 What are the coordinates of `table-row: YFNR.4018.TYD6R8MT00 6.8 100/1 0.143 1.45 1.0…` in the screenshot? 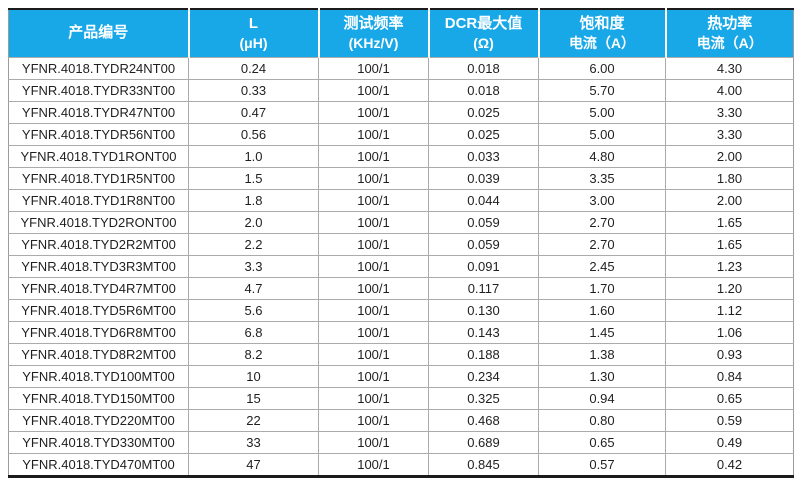 It's located at (401, 332).